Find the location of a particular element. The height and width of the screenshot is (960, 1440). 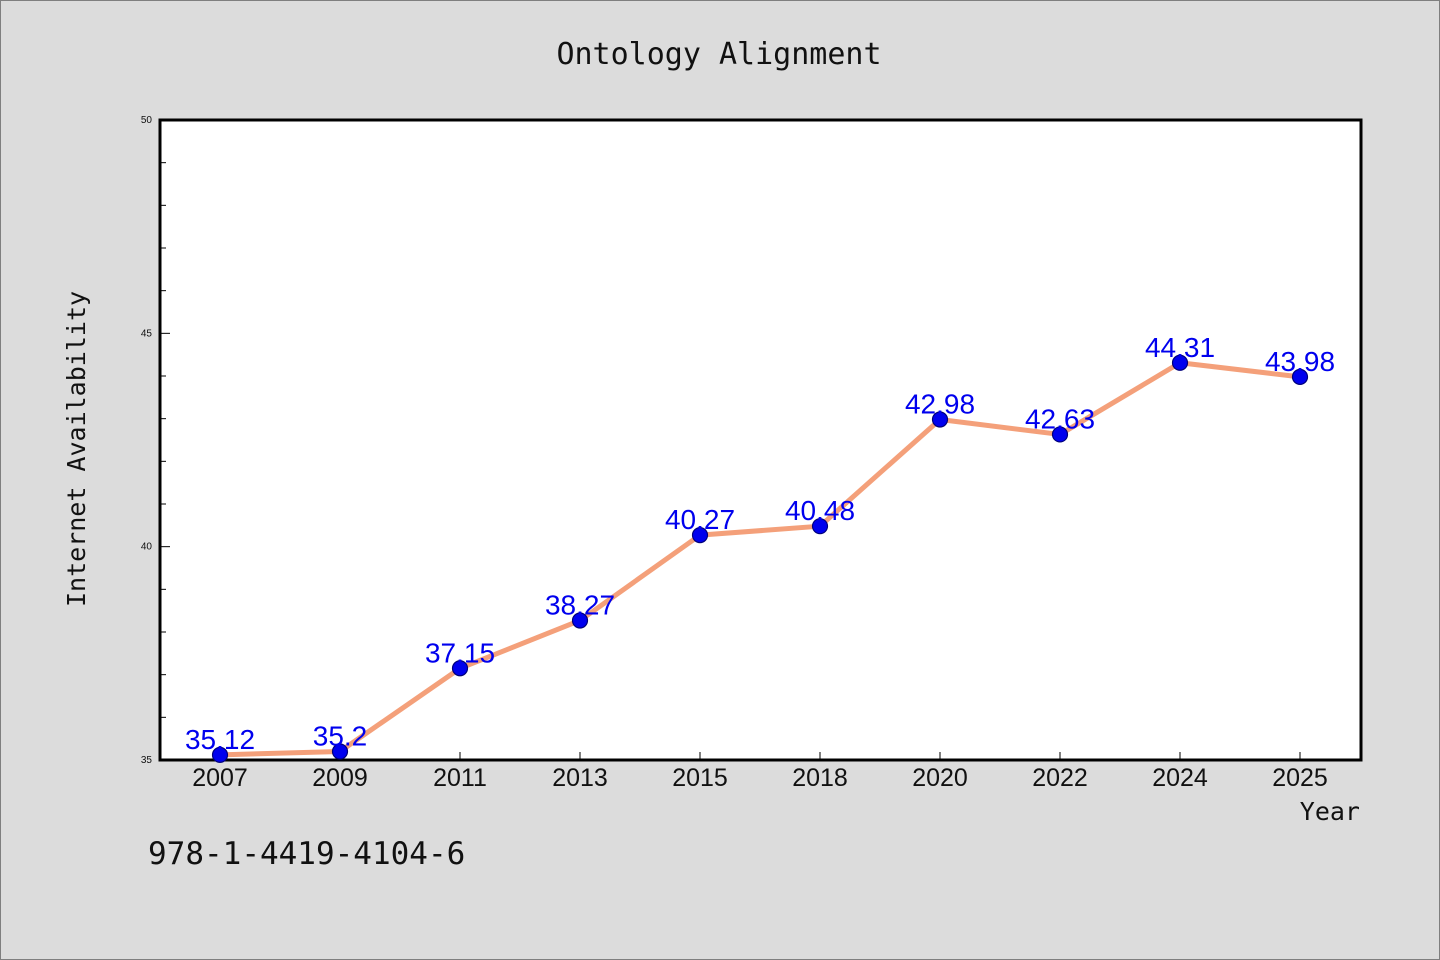

data-label: 35.2 is located at coordinates (340, 735).